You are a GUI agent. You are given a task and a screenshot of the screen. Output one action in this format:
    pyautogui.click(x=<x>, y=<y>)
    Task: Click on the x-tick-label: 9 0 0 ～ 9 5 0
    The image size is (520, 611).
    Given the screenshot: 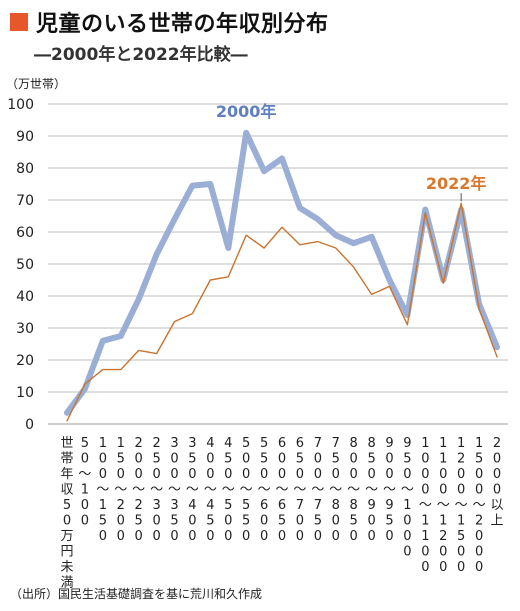 What is the action you would take?
    pyautogui.click(x=389, y=490)
    